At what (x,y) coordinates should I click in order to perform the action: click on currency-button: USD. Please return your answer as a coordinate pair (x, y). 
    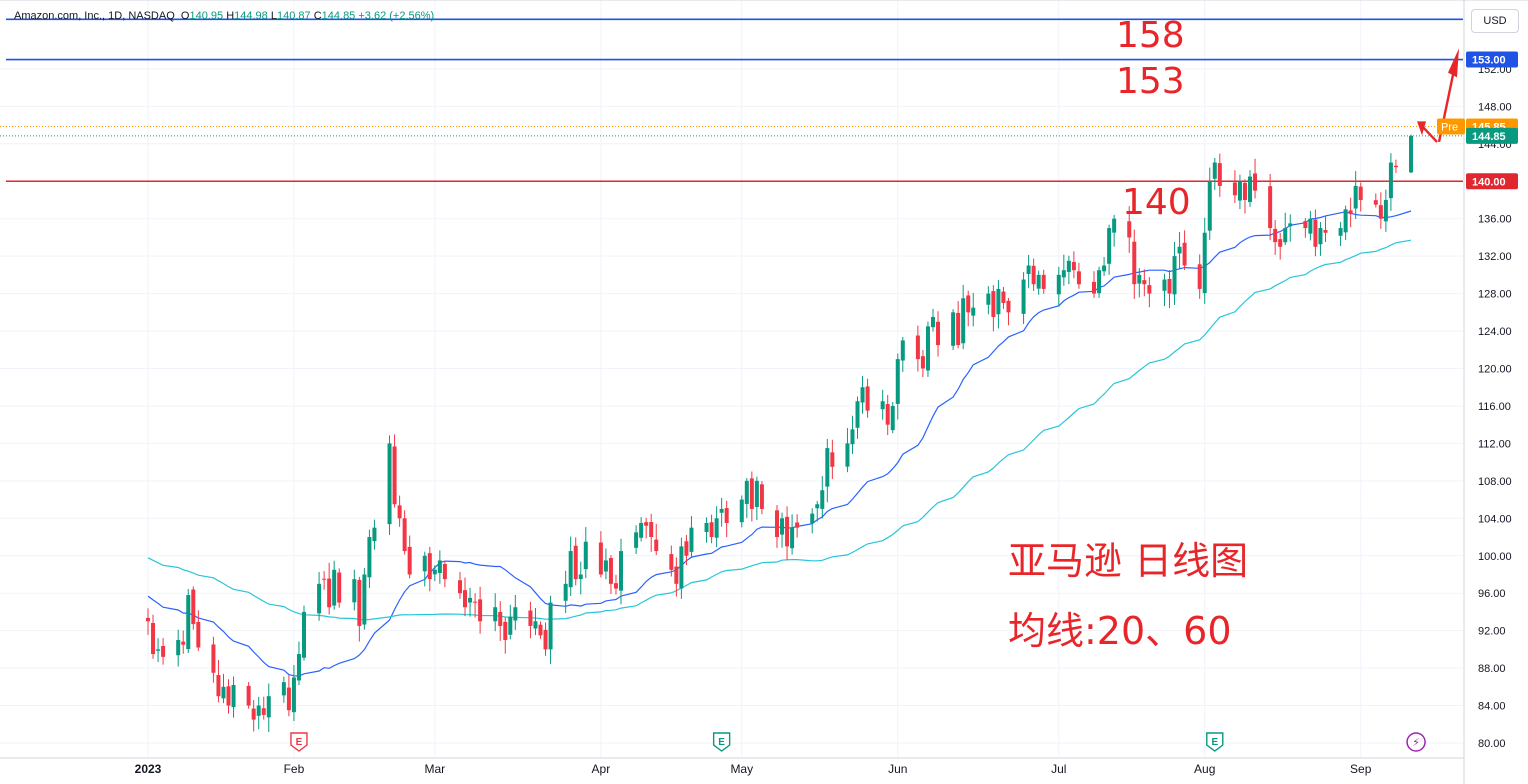
    Looking at the image, I should click on (1495, 21).